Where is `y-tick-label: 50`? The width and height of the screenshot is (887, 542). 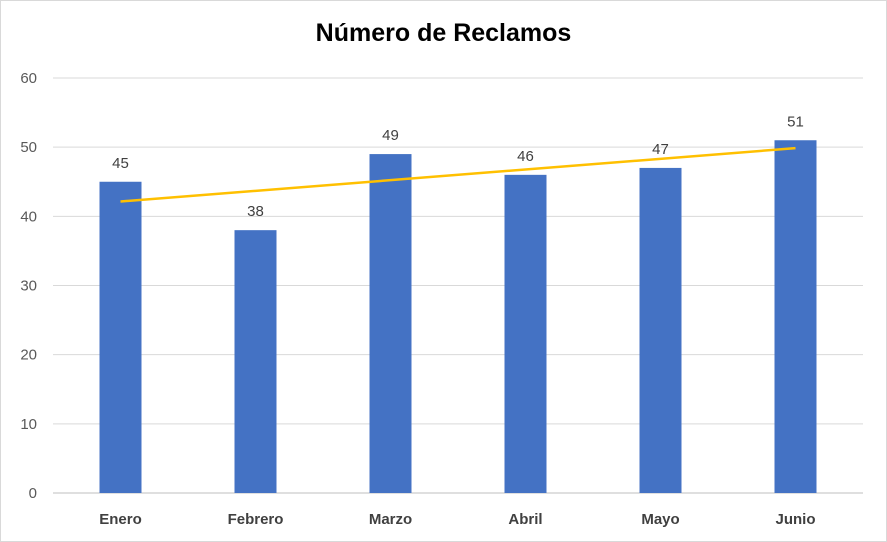
y-tick-label: 50 is located at coordinates (28, 147).